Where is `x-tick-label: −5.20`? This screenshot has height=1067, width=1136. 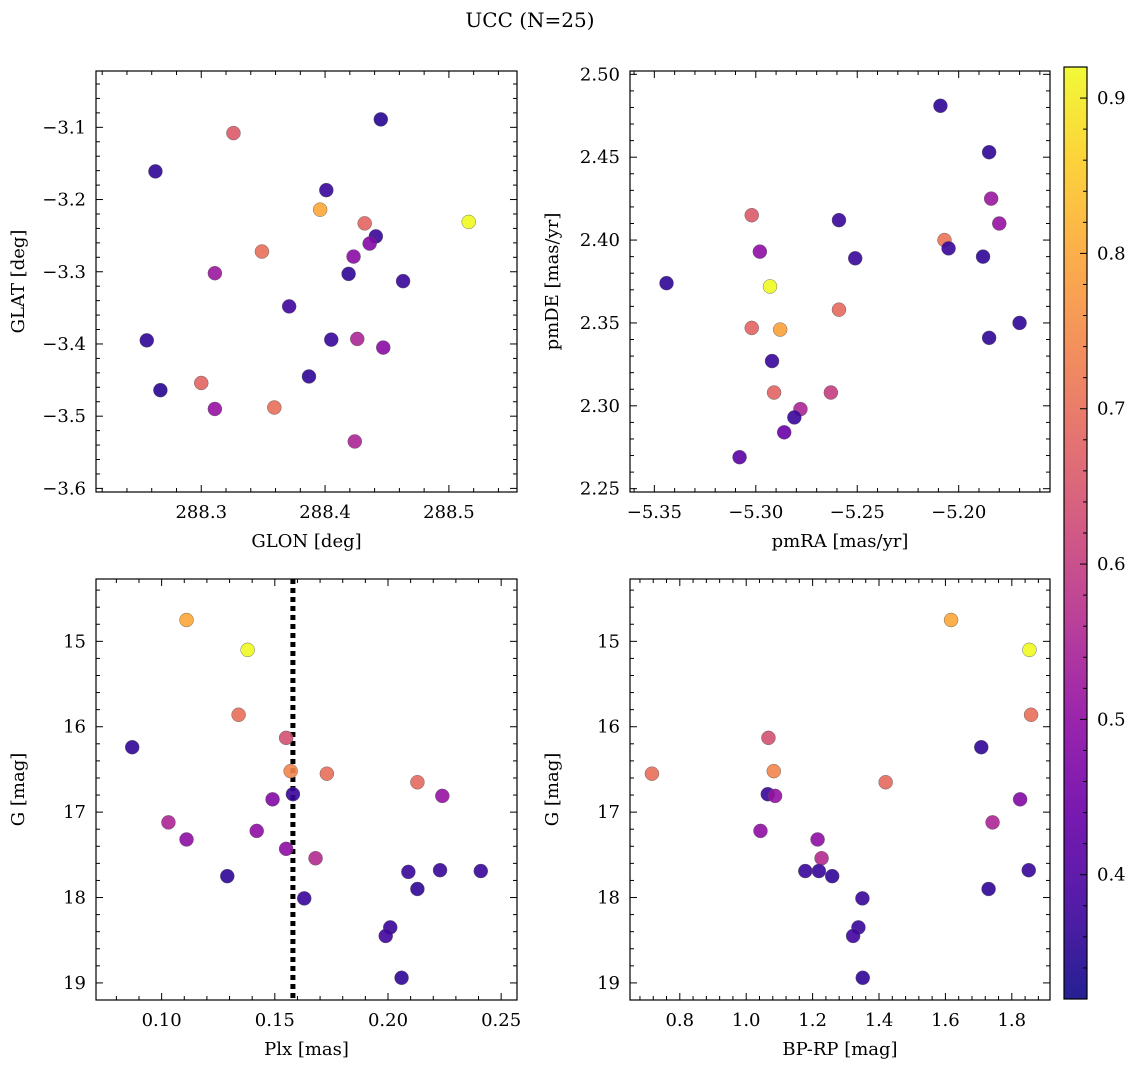 x-tick-label: −5.20 is located at coordinates (958, 512).